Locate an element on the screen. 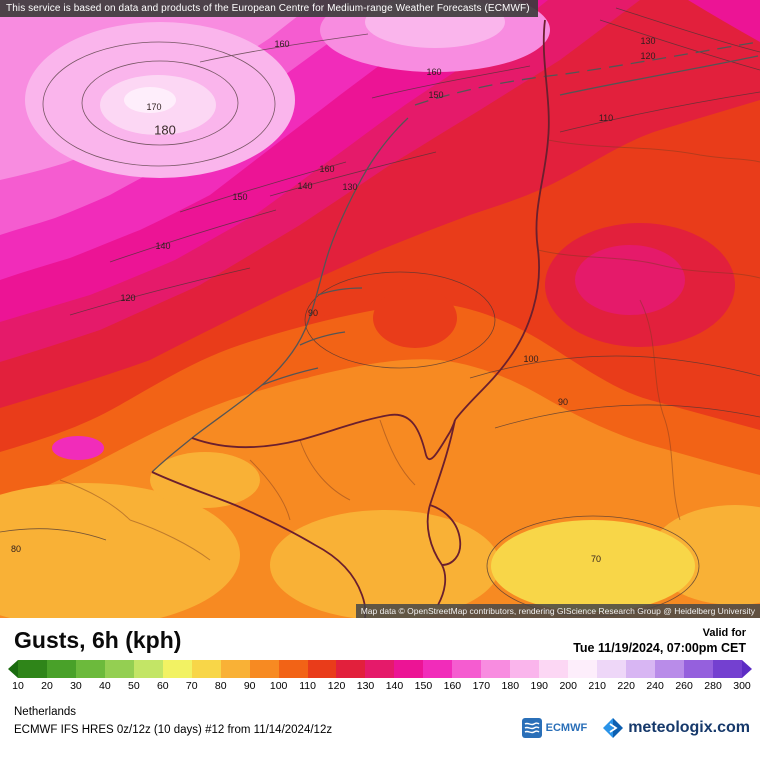 The width and height of the screenshot is (760, 760). legend-tick-label: 70 is located at coordinates (191, 686).